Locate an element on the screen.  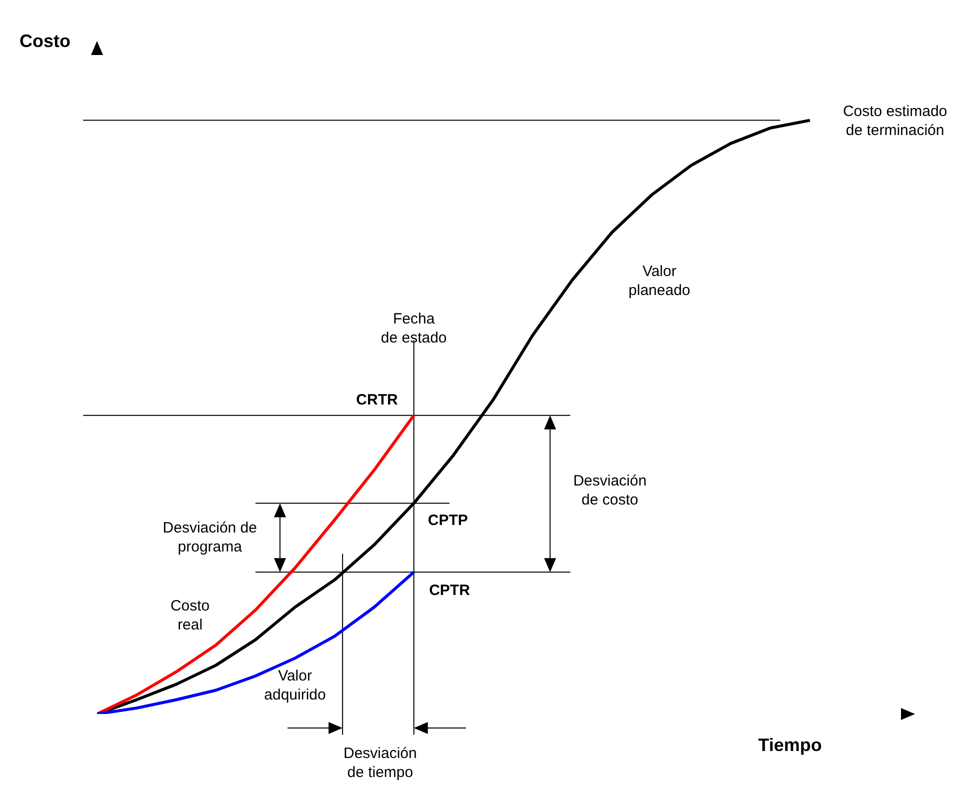
annotation: CRTR is located at coordinates (377, 399).